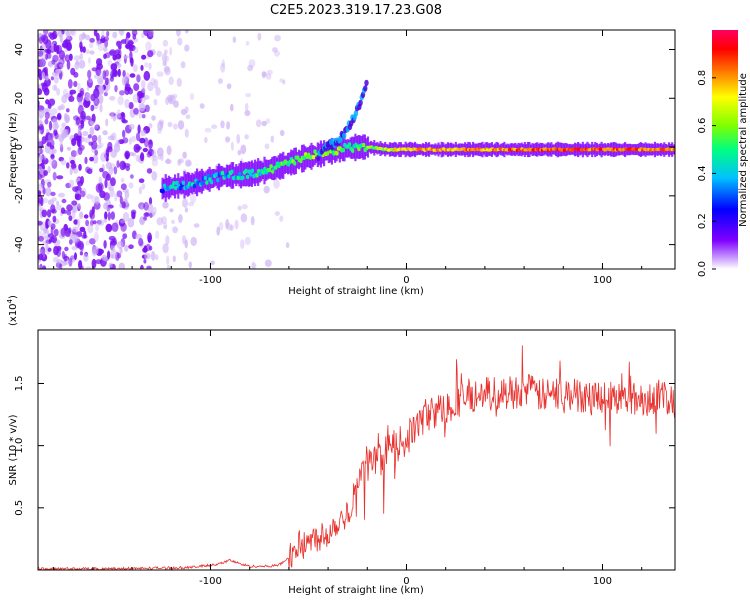  What do you see at coordinates (10, 300) in the screenshot?
I see `snr-y-scale-exponent: 4` at bounding box center [10, 300].